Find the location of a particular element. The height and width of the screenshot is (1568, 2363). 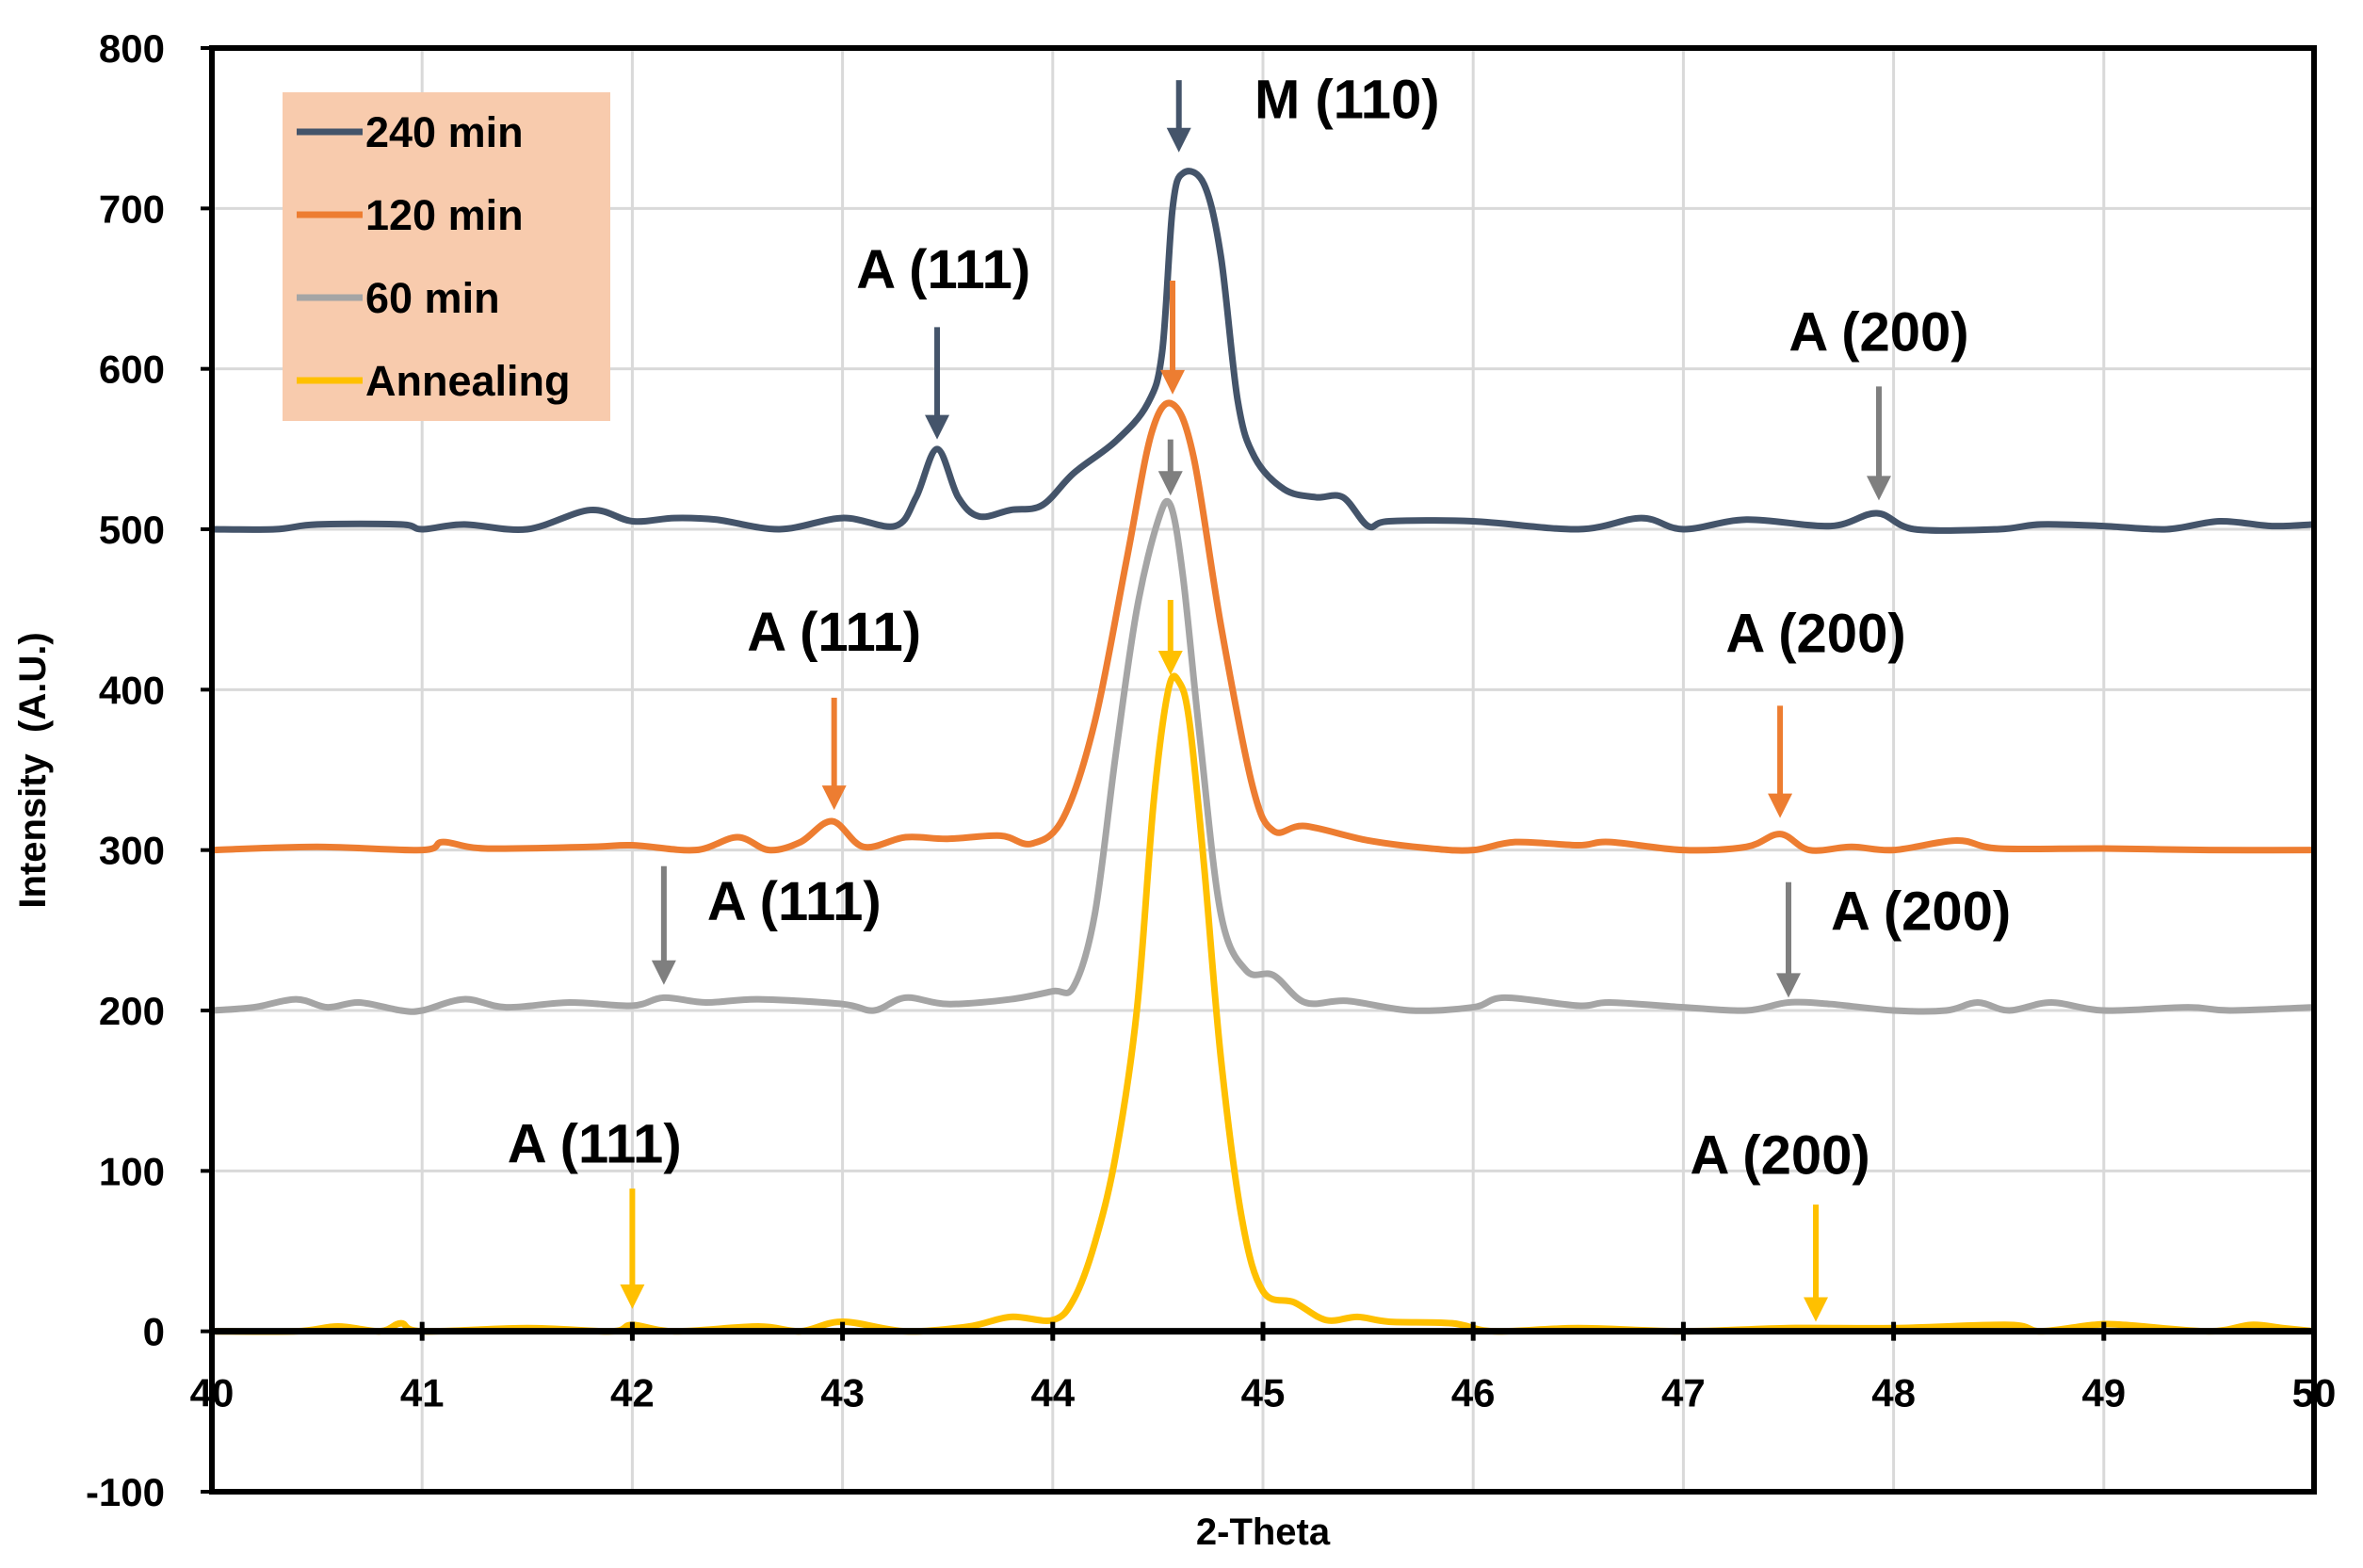

legend-label: Annealing is located at coordinates (468, 381).